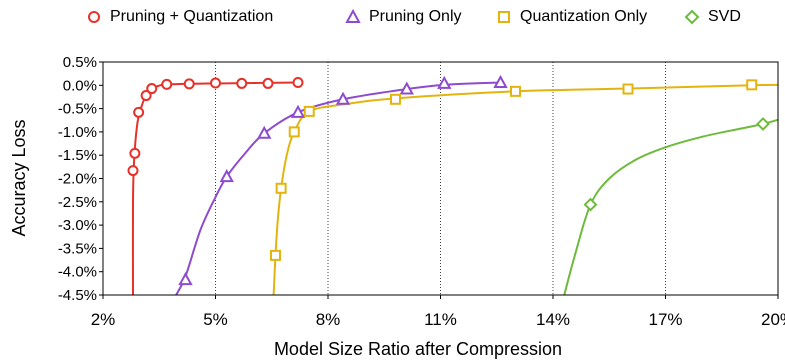  Describe the element at coordinates (665, 319) in the screenshot. I see `x-tick-label: 17%` at that location.